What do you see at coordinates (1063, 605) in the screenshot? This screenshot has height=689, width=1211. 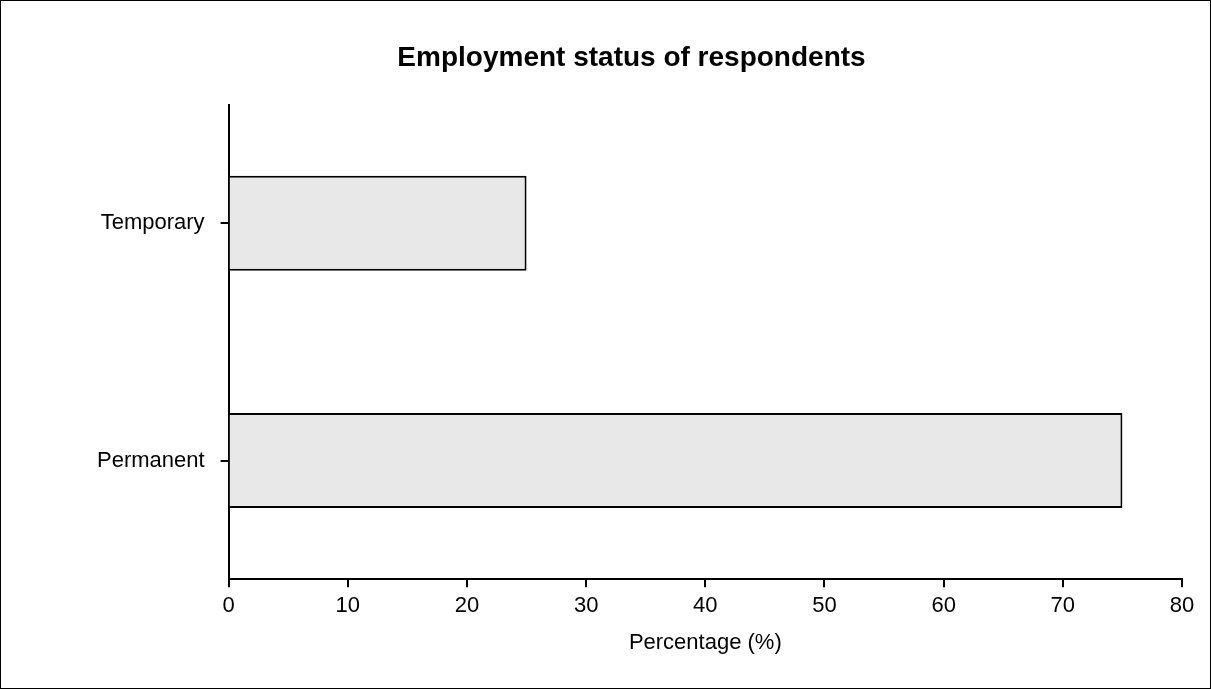 I see `x-tick-label: 70` at bounding box center [1063, 605].